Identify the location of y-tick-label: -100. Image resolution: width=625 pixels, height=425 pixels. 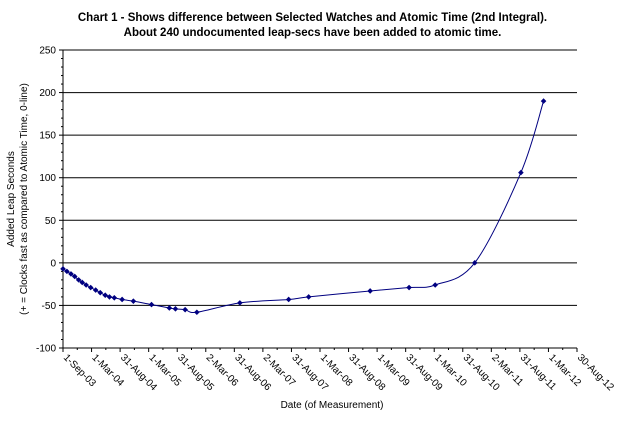
(46, 349).